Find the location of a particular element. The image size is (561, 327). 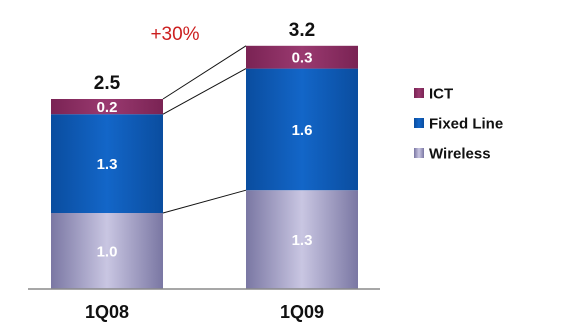

data-label-ict-1q08: 0.2 is located at coordinates (107, 107).